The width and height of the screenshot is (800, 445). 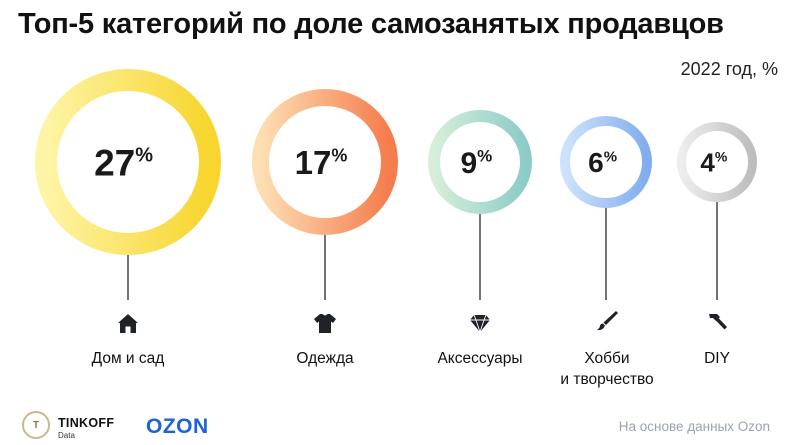 What do you see at coordinates (321, 162) in the screenshot?
I see `value-label: 17%` at bounding box center [321, 162].